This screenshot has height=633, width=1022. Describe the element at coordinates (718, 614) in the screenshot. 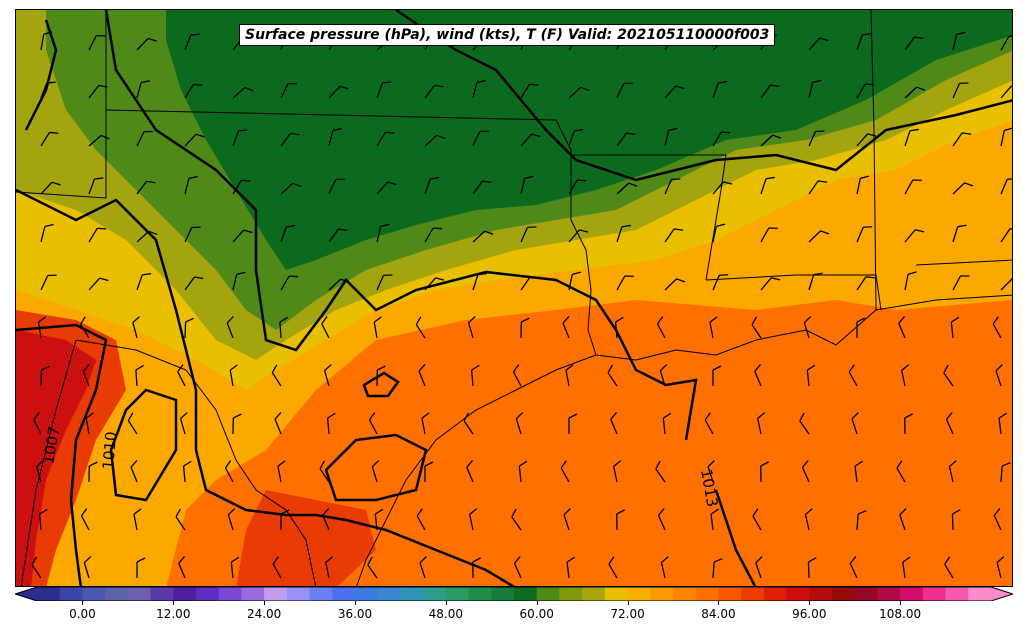

I see `colorbar-tick-label: 84.00` at that location.